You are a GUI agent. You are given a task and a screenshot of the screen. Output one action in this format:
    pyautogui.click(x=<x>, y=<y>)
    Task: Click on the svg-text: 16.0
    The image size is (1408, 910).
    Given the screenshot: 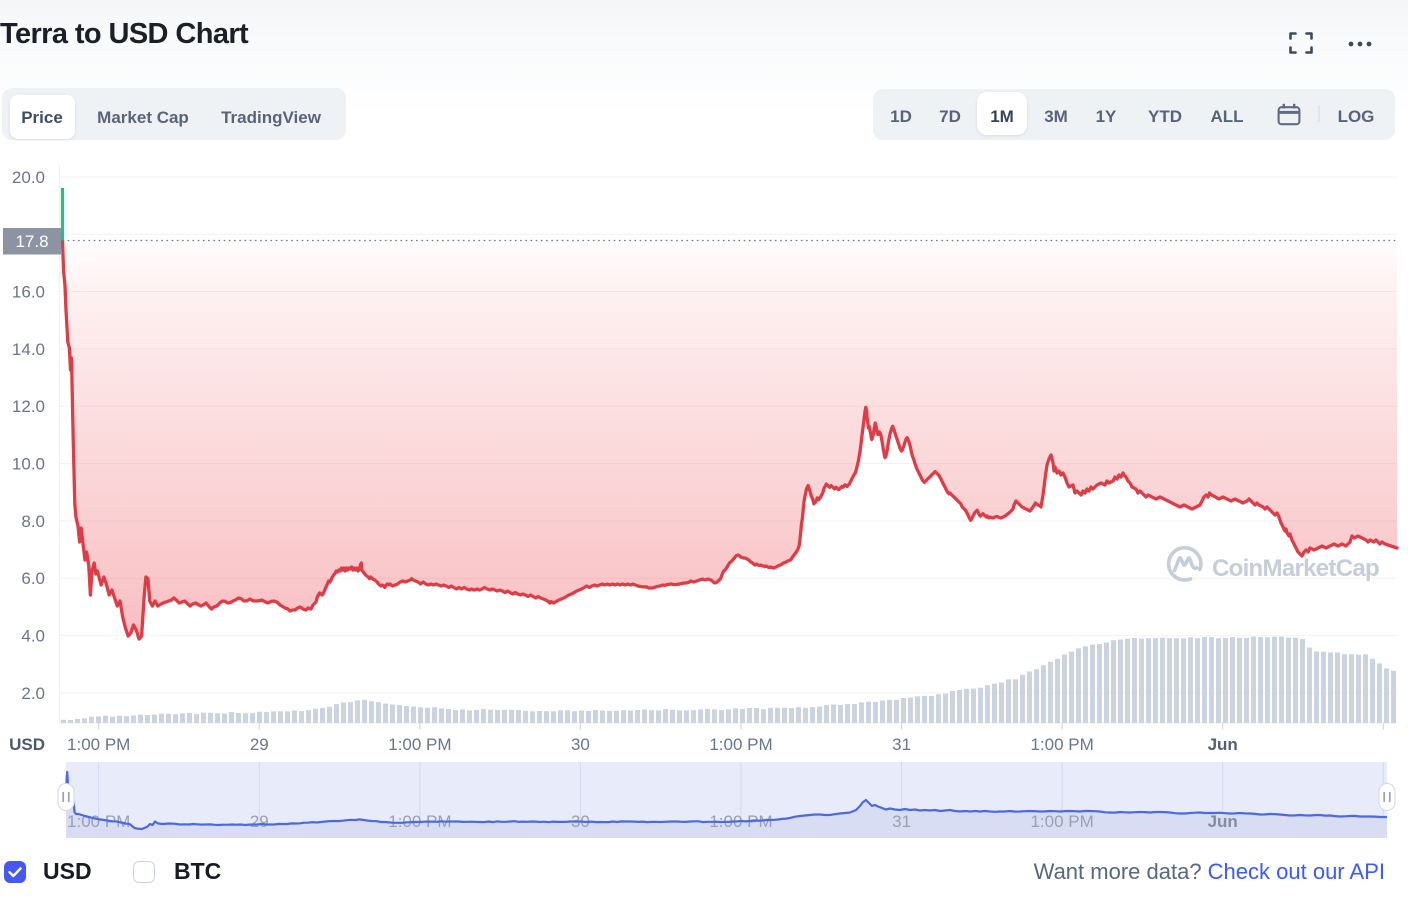 What is the action you would take?
    pyautogui.click(x=28, y=292)
    